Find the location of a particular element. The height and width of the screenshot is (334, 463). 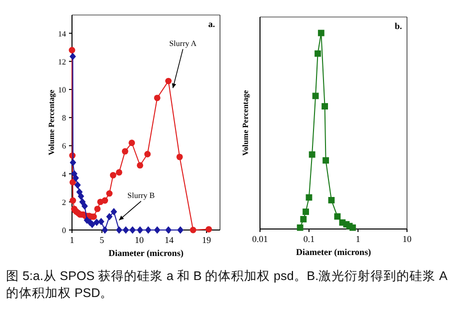

y-tick-label: 6 is located at coordinates (64, 146).